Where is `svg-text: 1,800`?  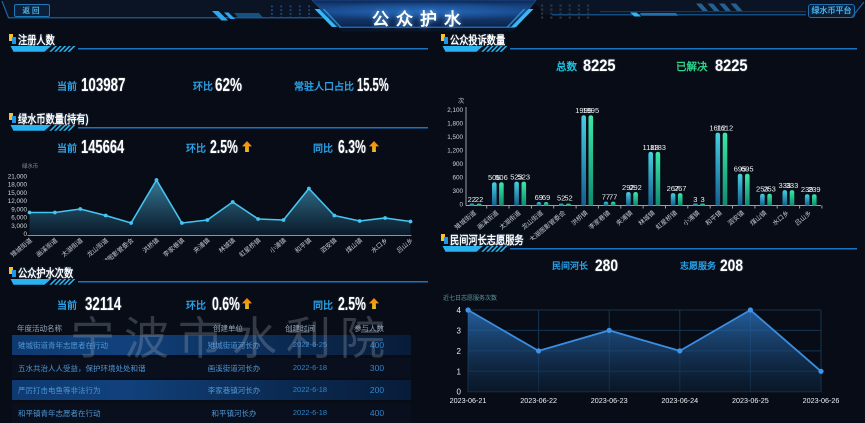
svg-text: 1,800 is located at coordinates (455, 124).